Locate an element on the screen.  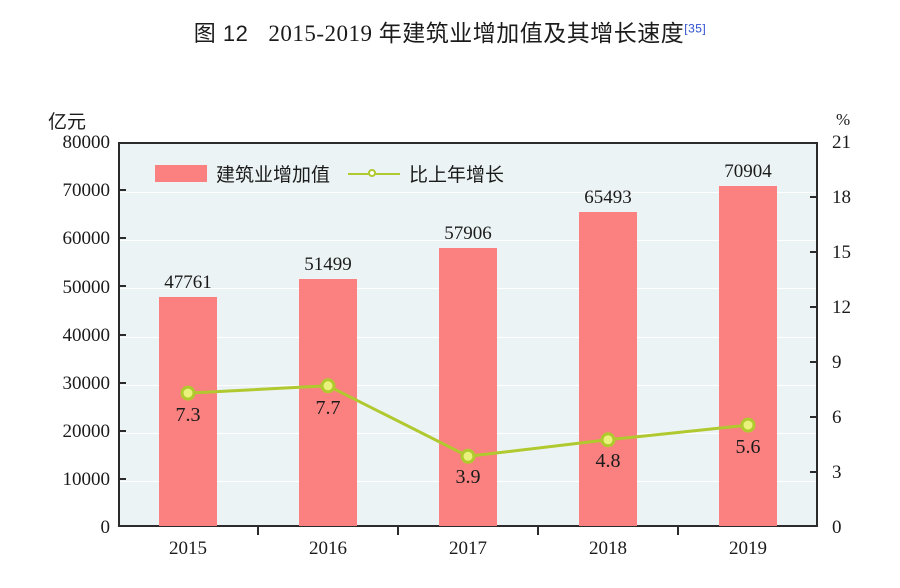
growth-value-2018: 4.8 is located at coordinates (608, 461).